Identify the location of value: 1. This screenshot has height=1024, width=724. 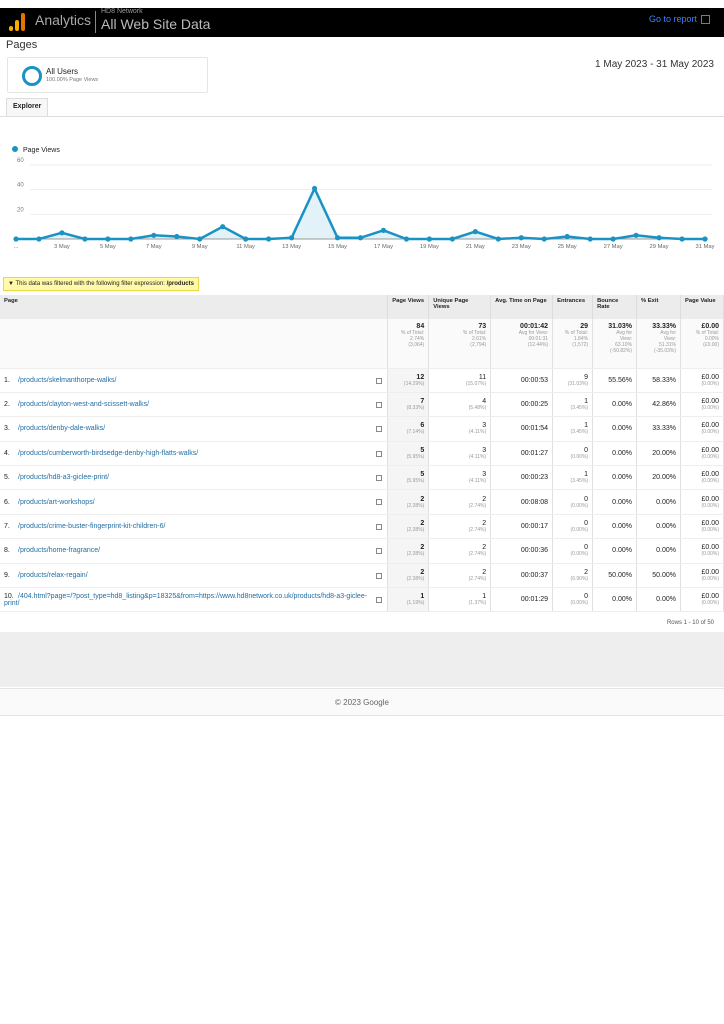
(422, 597).